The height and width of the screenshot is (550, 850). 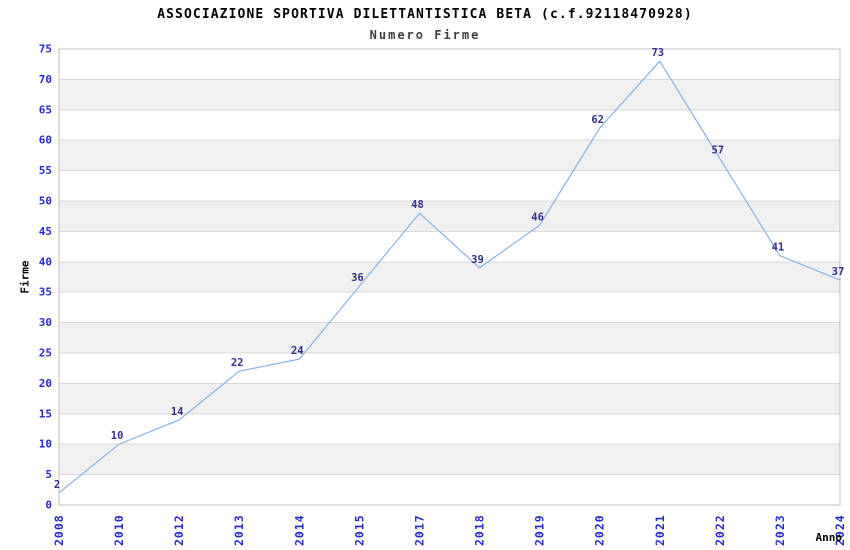 What do you see at coordinates (717, 150) in the screenshot?
I see `data-point-label: 57` at bounding box center [717, 150].